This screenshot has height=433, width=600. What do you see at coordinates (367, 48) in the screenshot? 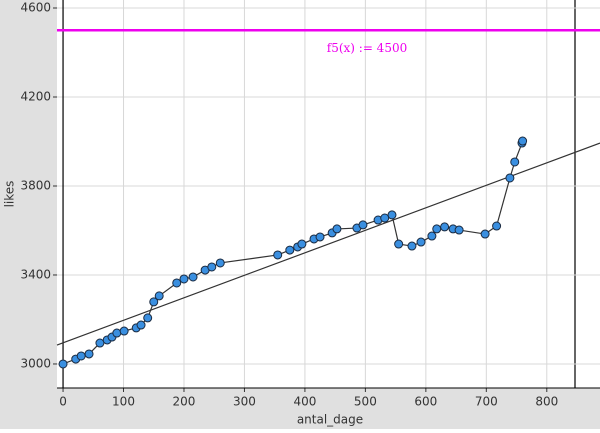
I see `function-label: f5(x) := 4500` at bounding box center [367, 48].